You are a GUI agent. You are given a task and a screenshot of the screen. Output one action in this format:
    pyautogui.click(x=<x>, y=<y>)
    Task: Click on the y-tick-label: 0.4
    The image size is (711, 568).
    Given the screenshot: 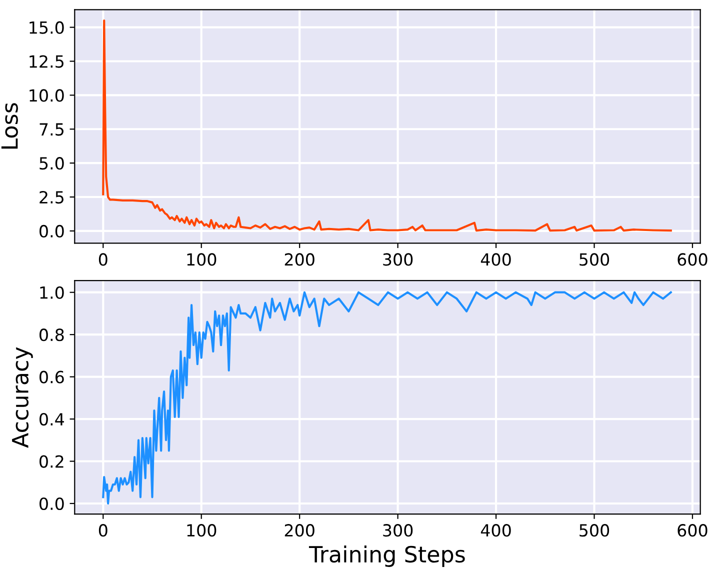 What is the action you would take?
    pyautogui.click(x=52, y=419)
    